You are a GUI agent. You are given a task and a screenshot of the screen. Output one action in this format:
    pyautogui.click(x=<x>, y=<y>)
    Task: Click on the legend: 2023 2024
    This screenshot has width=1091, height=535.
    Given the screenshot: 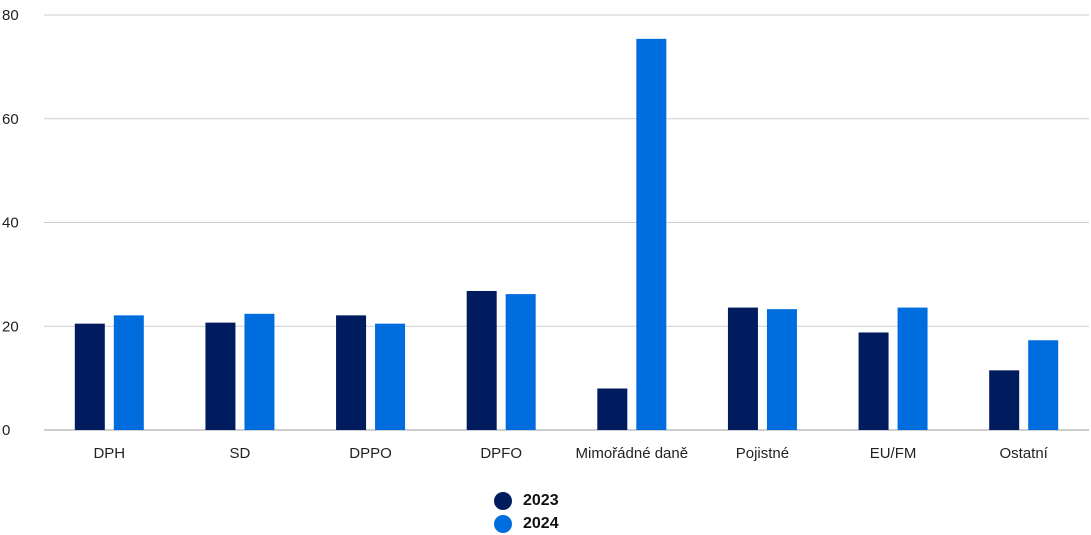 What is the action you would take?
    pyautogui.click(x=526, y=512)
    